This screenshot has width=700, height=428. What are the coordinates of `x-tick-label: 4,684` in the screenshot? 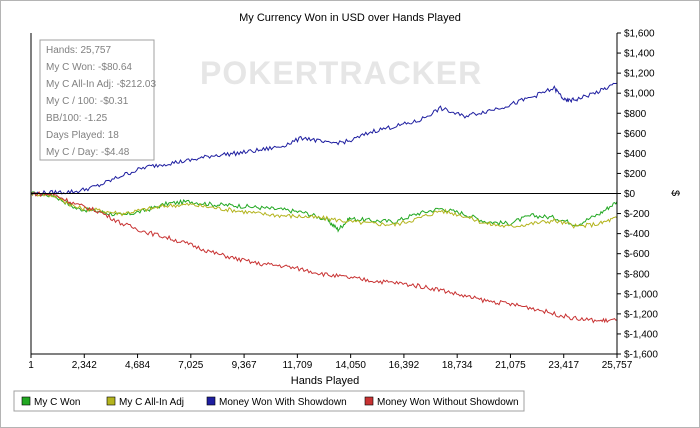 It's located at (137, 365).